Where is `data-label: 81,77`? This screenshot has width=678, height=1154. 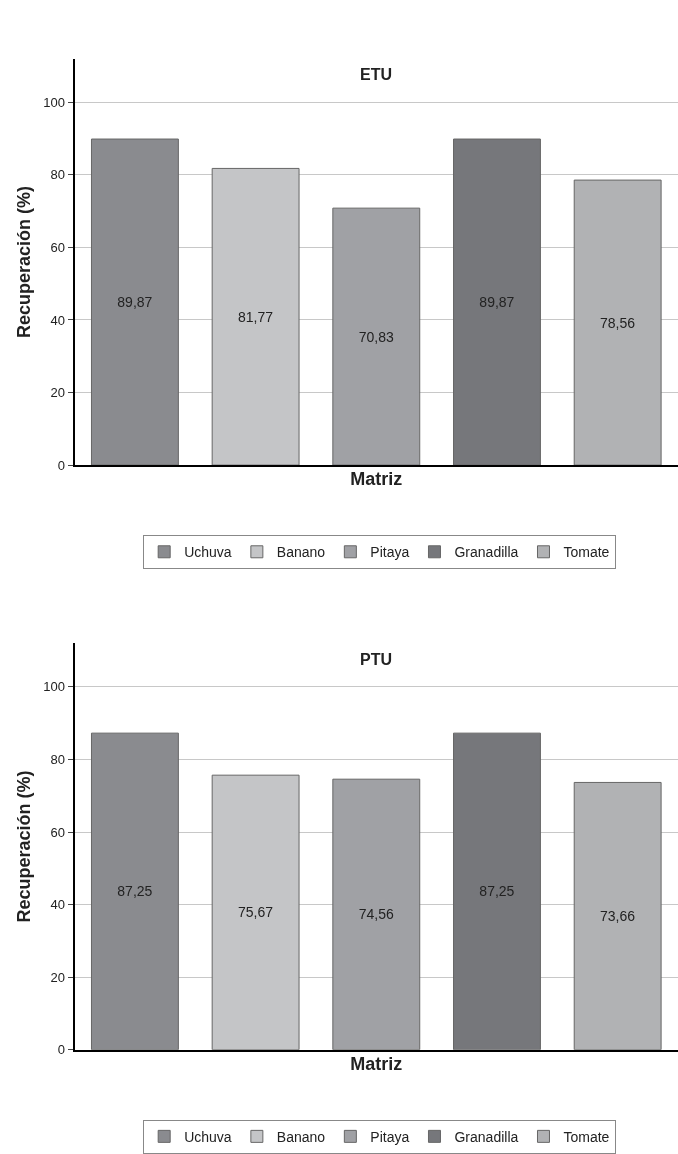 data-label: 81,77 is located at coordinates (255, 316).